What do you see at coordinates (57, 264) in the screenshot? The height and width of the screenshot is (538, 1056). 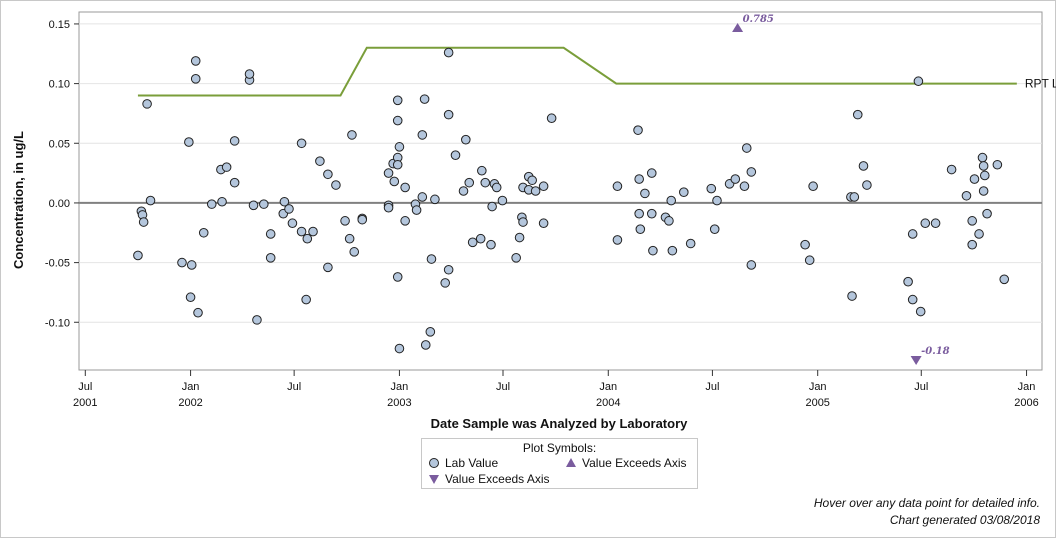 I see `y-tick-label: -0.05` at bounding box center [57, 264].